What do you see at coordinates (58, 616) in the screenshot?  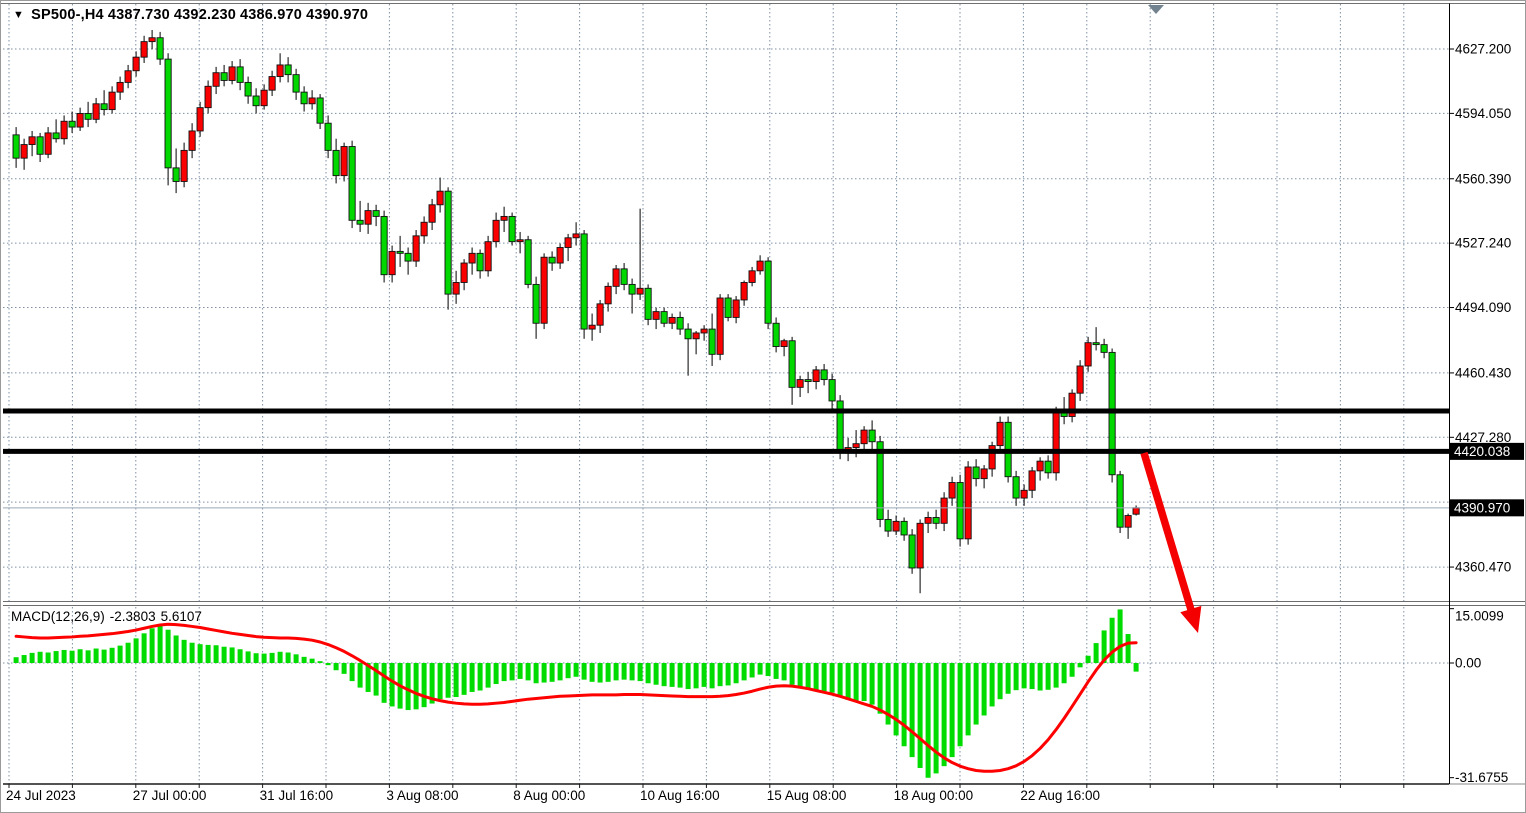 I see `macd-name: MACD(12,26,9)` at bounding box center [58, 616].